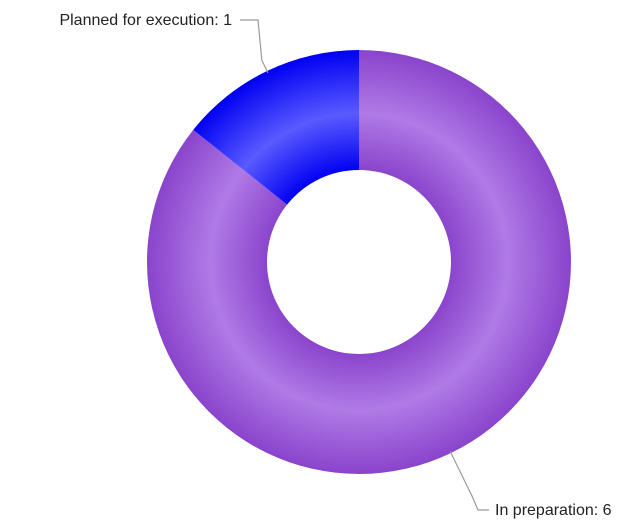 Image resolution: width=634 pixels, height=522 pixels. I want to click on data-label-planned-for-execution: Planned for execution: 1, so click(145, 20).